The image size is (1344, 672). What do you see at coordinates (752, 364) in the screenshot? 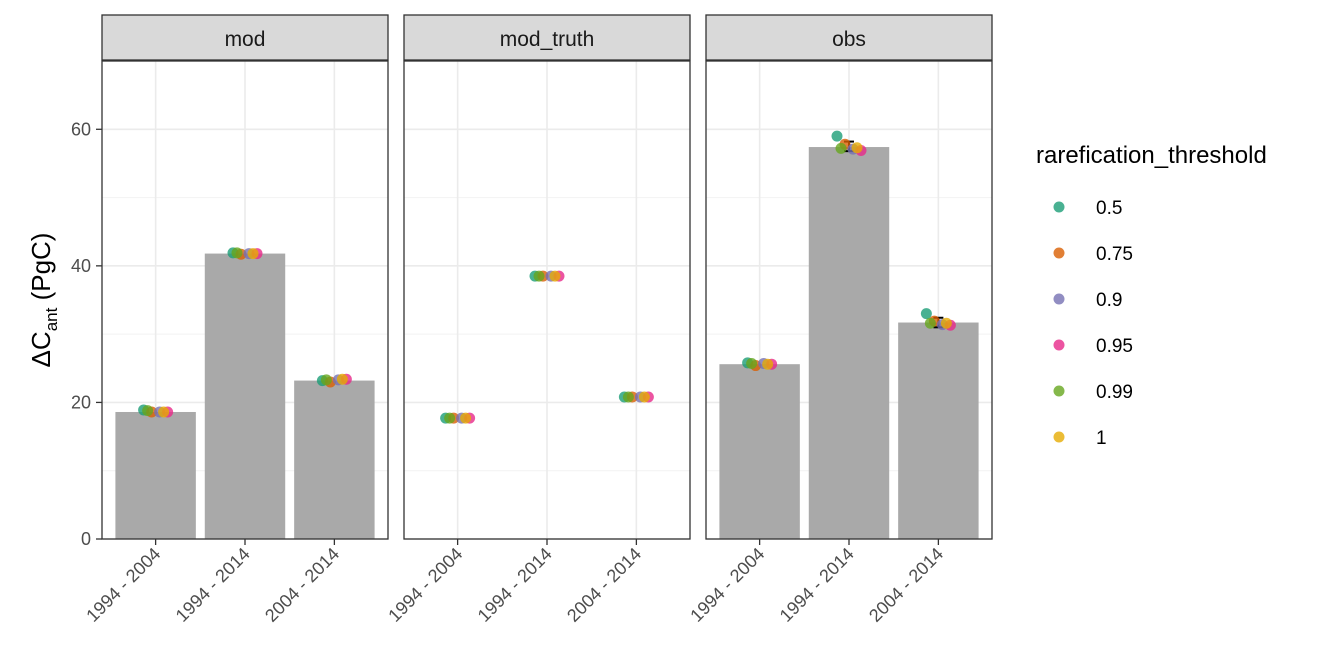
I see `point-obs-0-0.99` at bounding box center [752, 364].